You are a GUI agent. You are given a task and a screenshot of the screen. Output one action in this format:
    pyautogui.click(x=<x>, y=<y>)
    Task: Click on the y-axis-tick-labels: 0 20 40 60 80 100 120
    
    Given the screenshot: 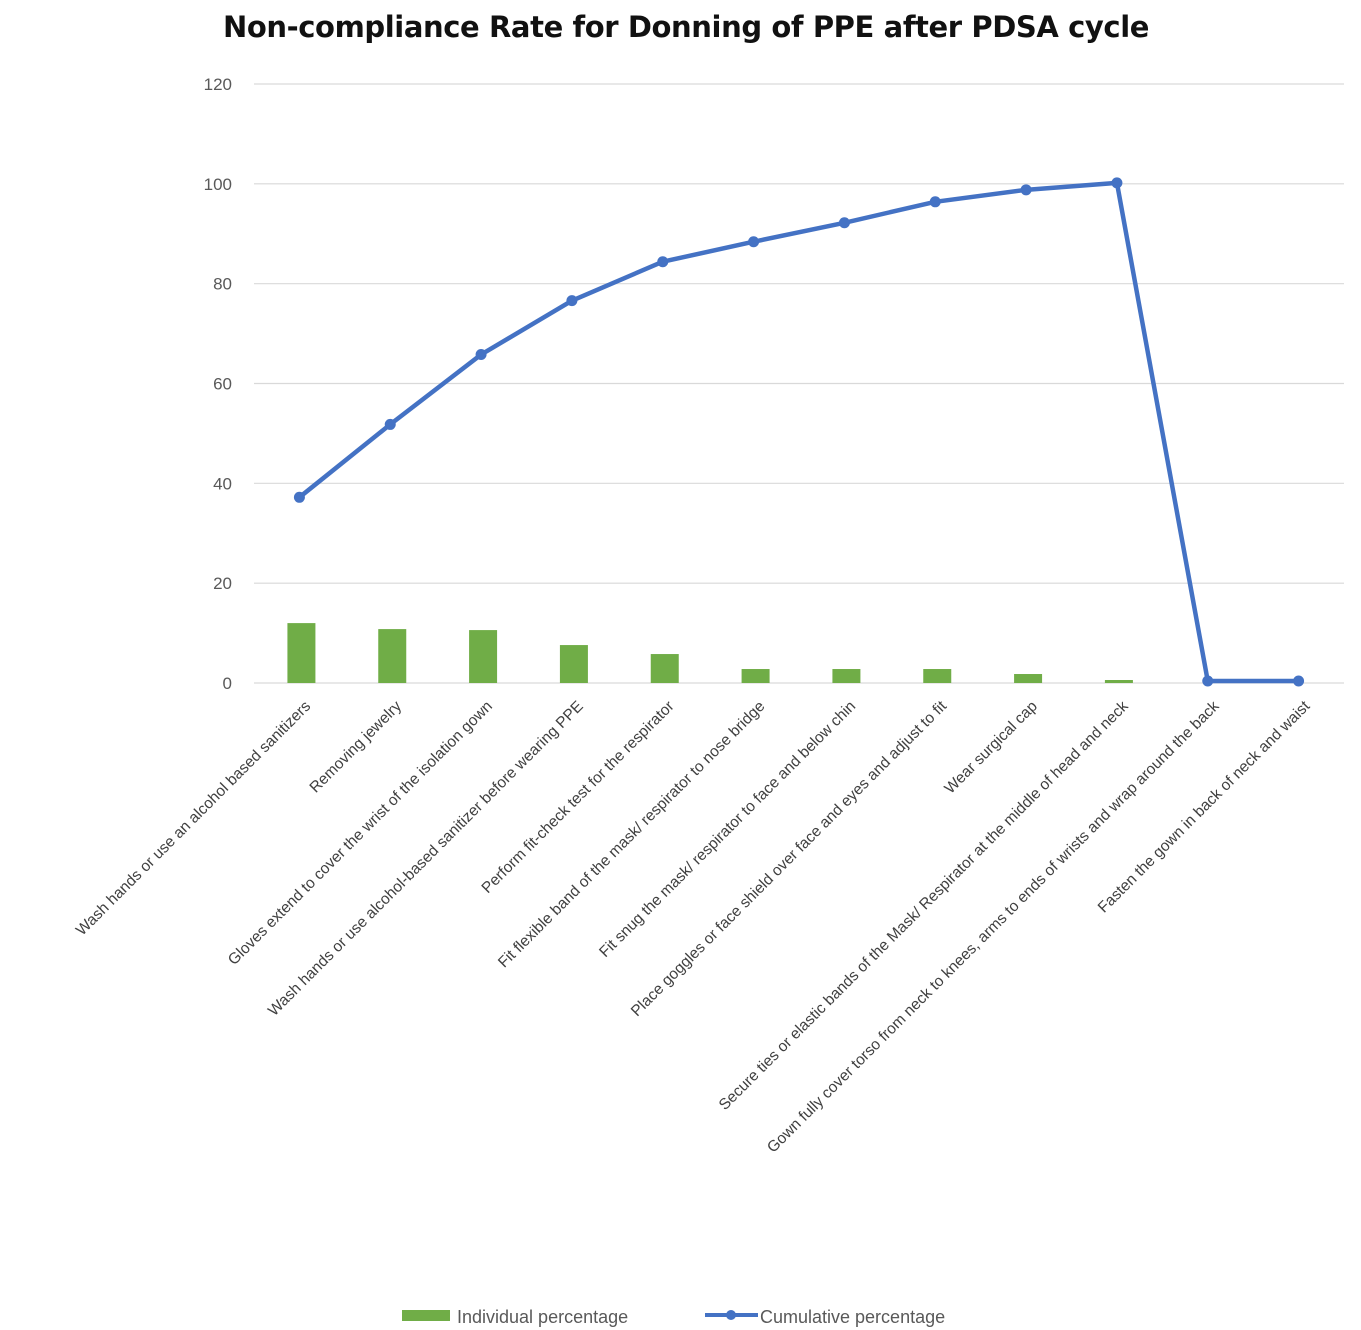 What is the action you would take?
    pyautogui.click(x=218, y=384)
    